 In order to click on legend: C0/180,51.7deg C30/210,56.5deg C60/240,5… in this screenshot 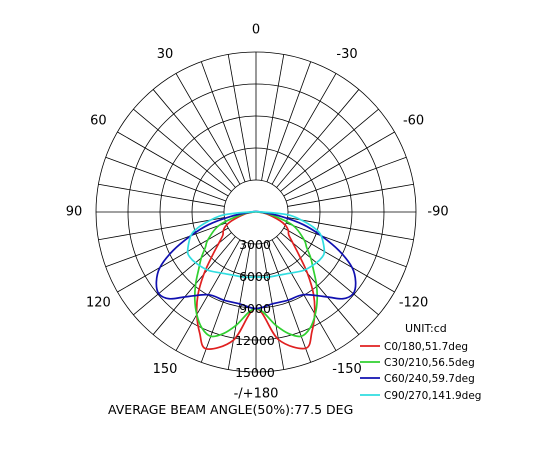, I will do `click(420, 371)`.